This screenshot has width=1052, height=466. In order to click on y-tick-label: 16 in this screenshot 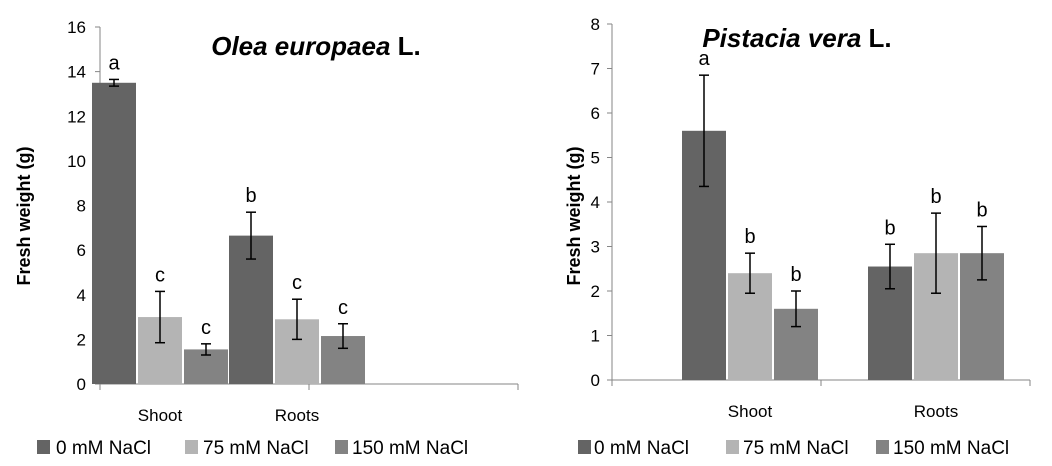, I will do `click(76, 27)`.